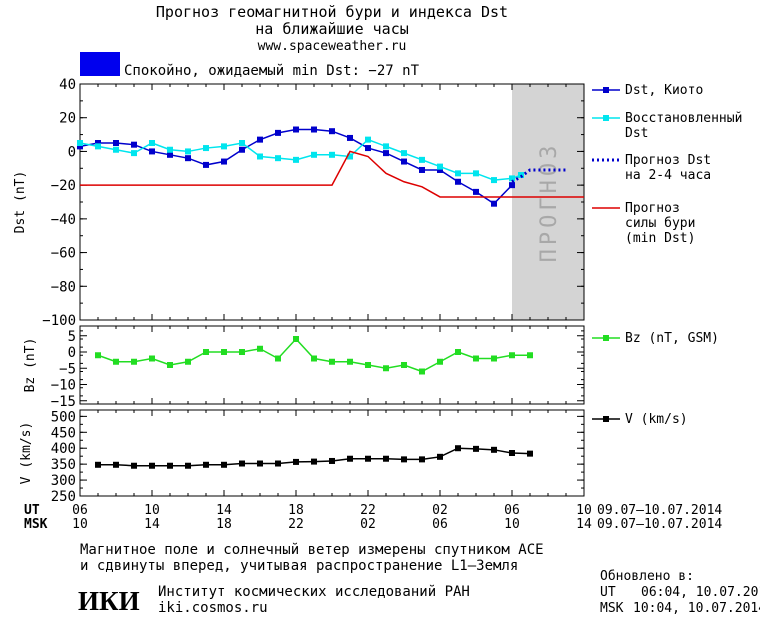  Describe the element at coordinates (660, 223) in the screenshot. I see `legend-label: силы бури` at that location.